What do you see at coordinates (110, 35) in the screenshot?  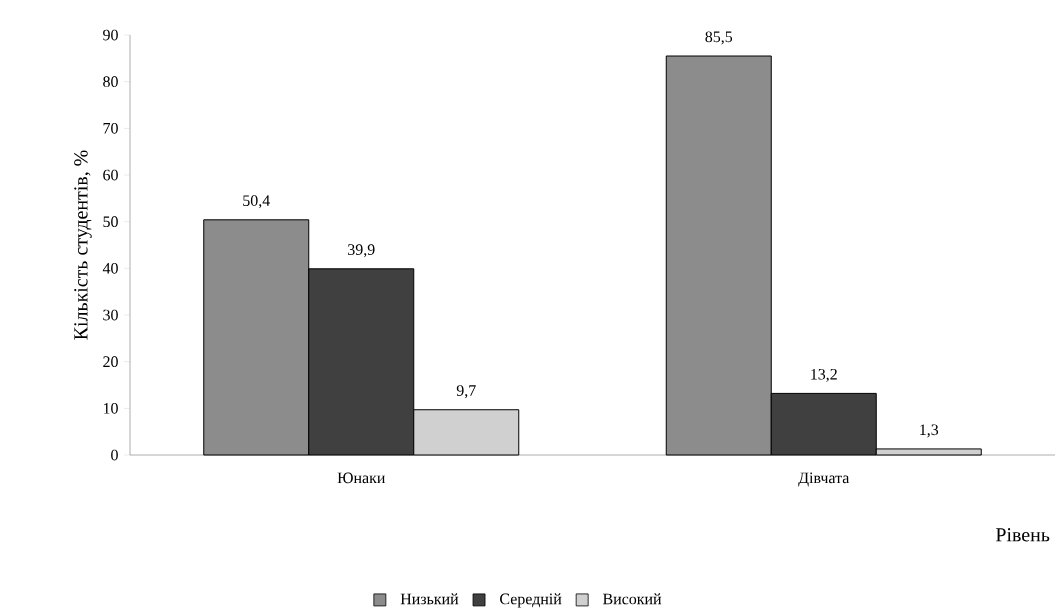 I see `y-tick-label: 90` at bounding box center [110, 35].